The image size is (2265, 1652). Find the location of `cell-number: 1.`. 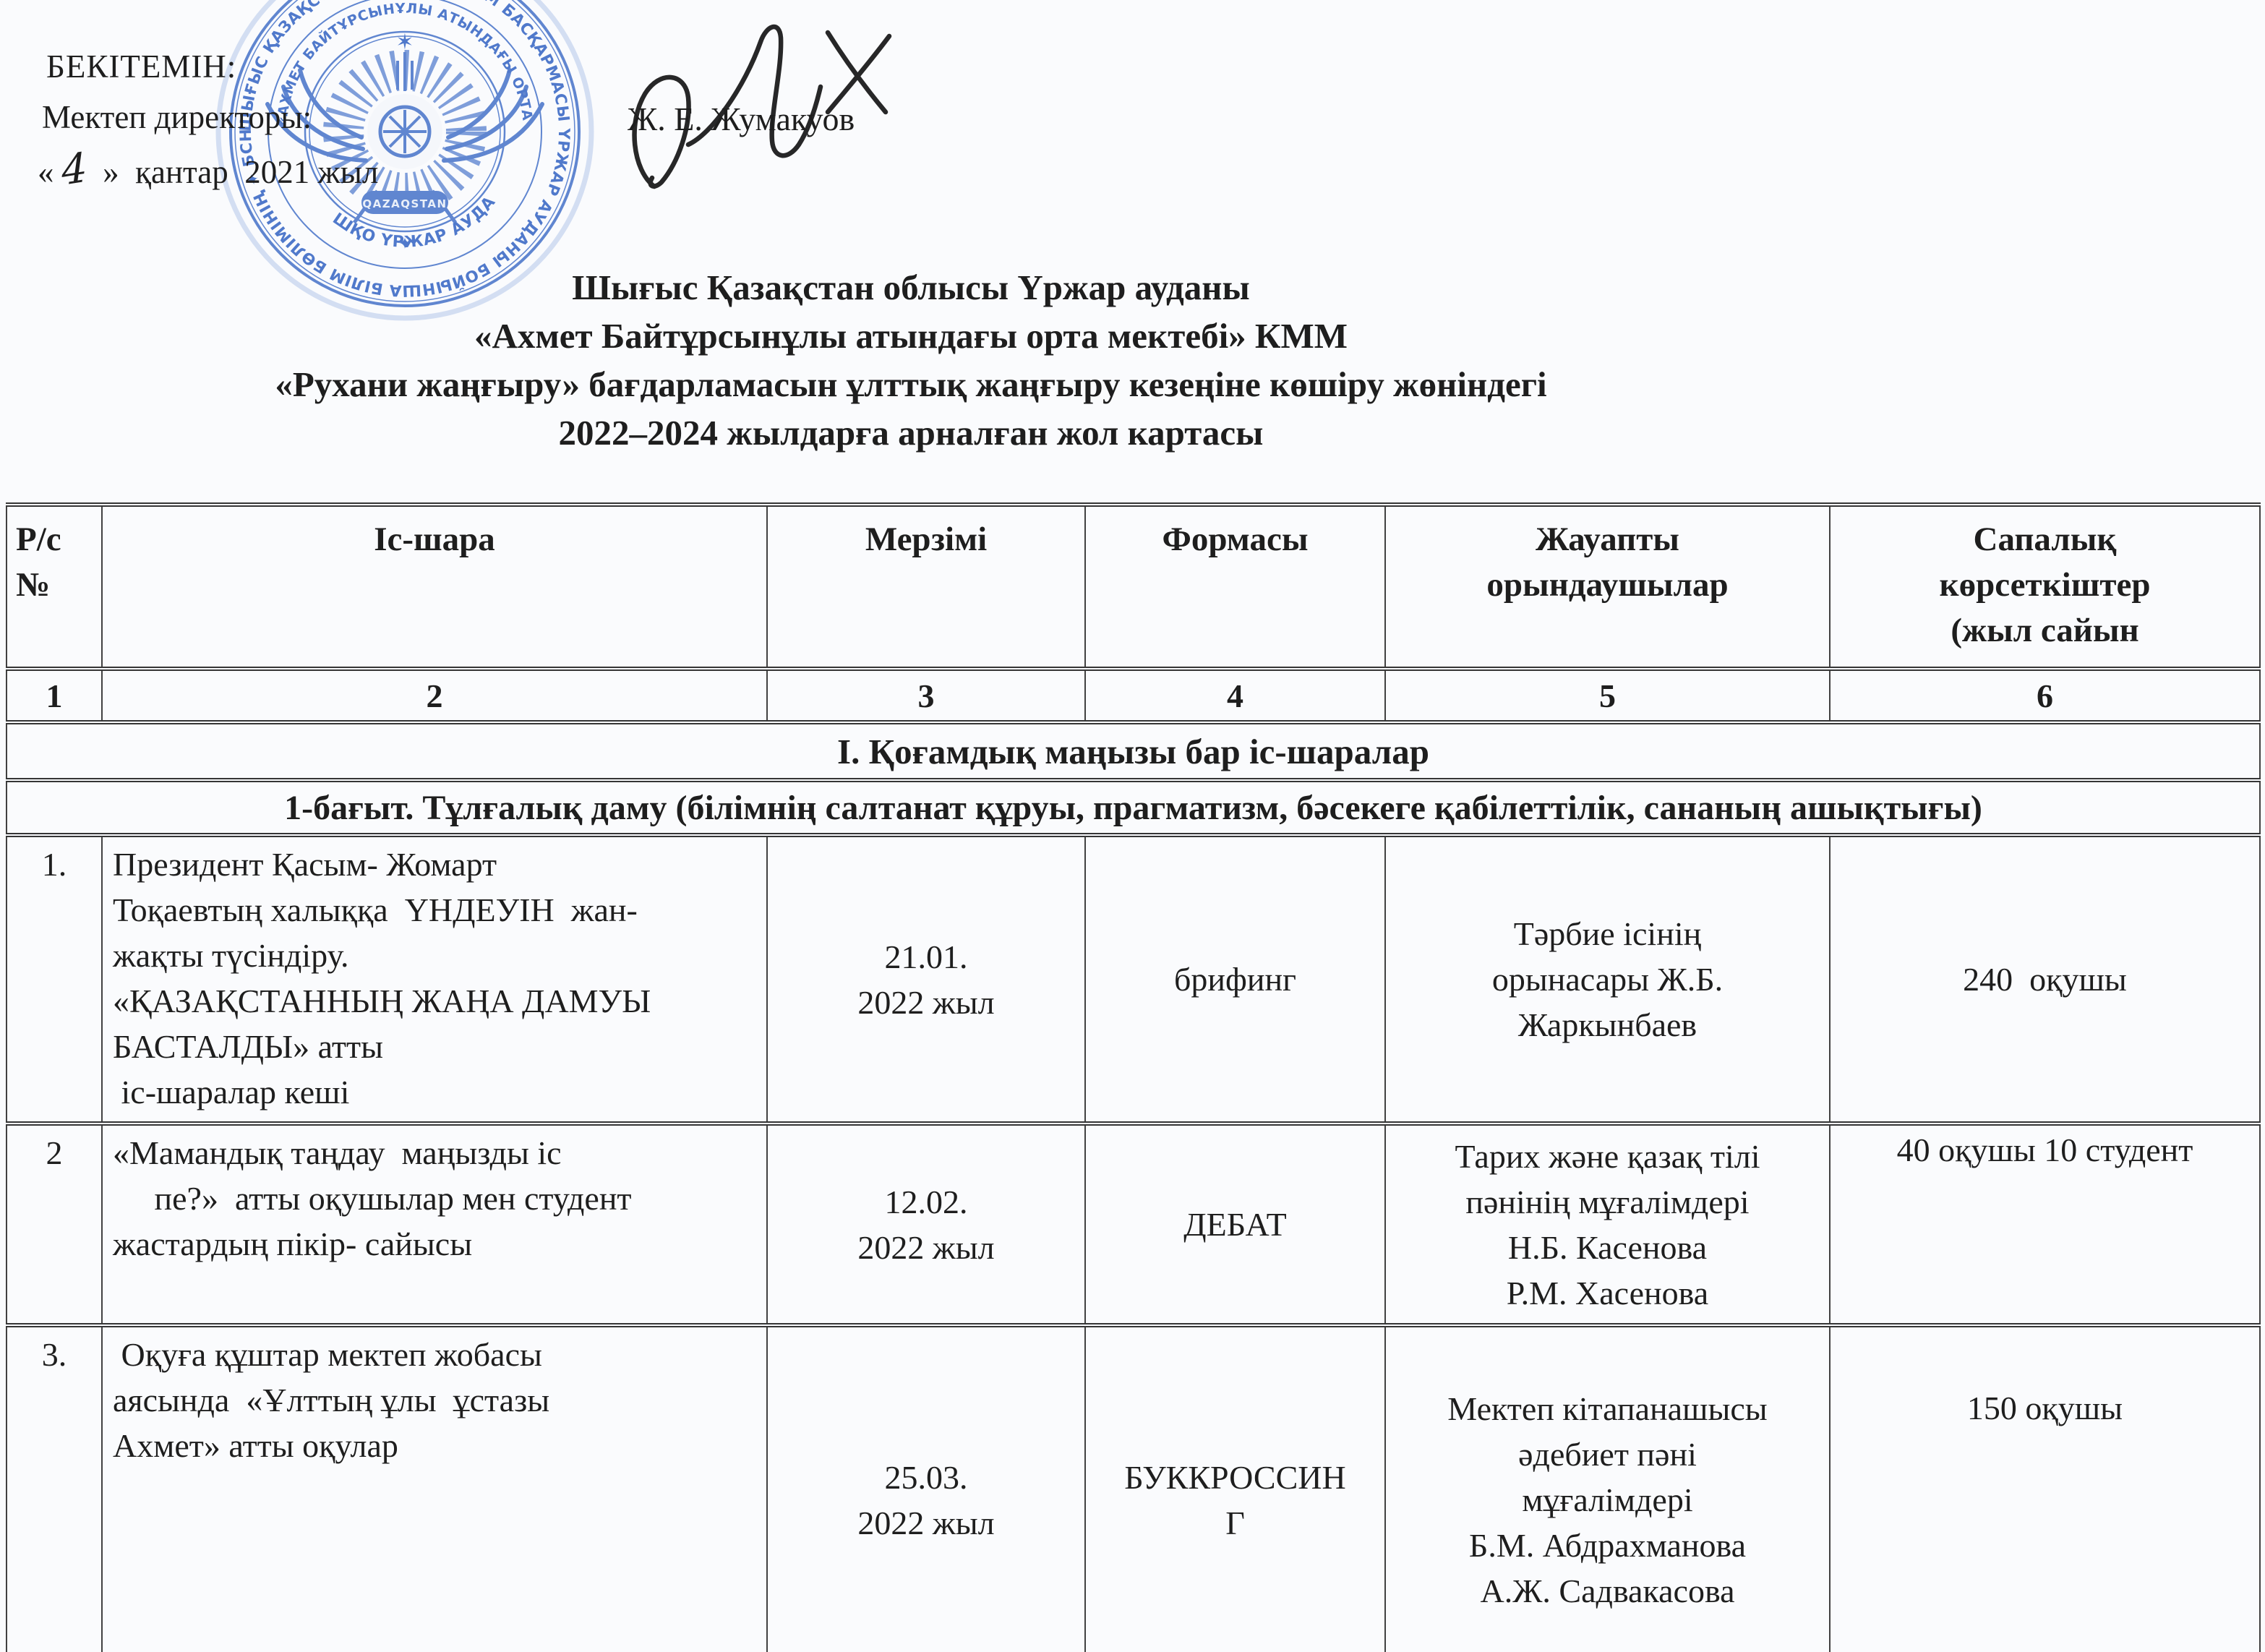

cell-number: 1. is located at coordinates (54, 980).